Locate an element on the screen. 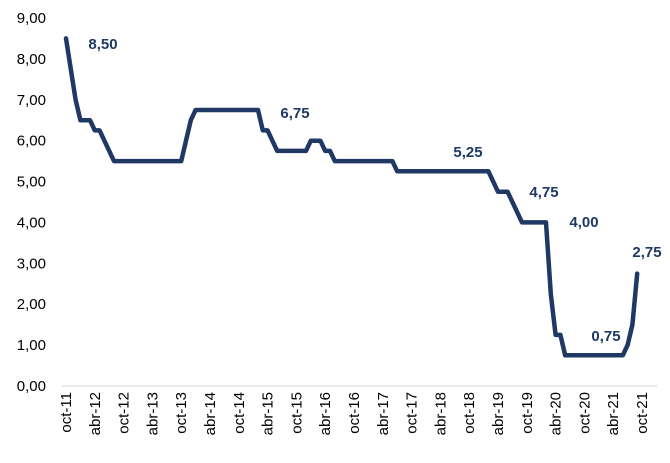 This screenshot has width=670, height=463. x-axis-tick-label: abr-14 is located at coordinates (210, 413).